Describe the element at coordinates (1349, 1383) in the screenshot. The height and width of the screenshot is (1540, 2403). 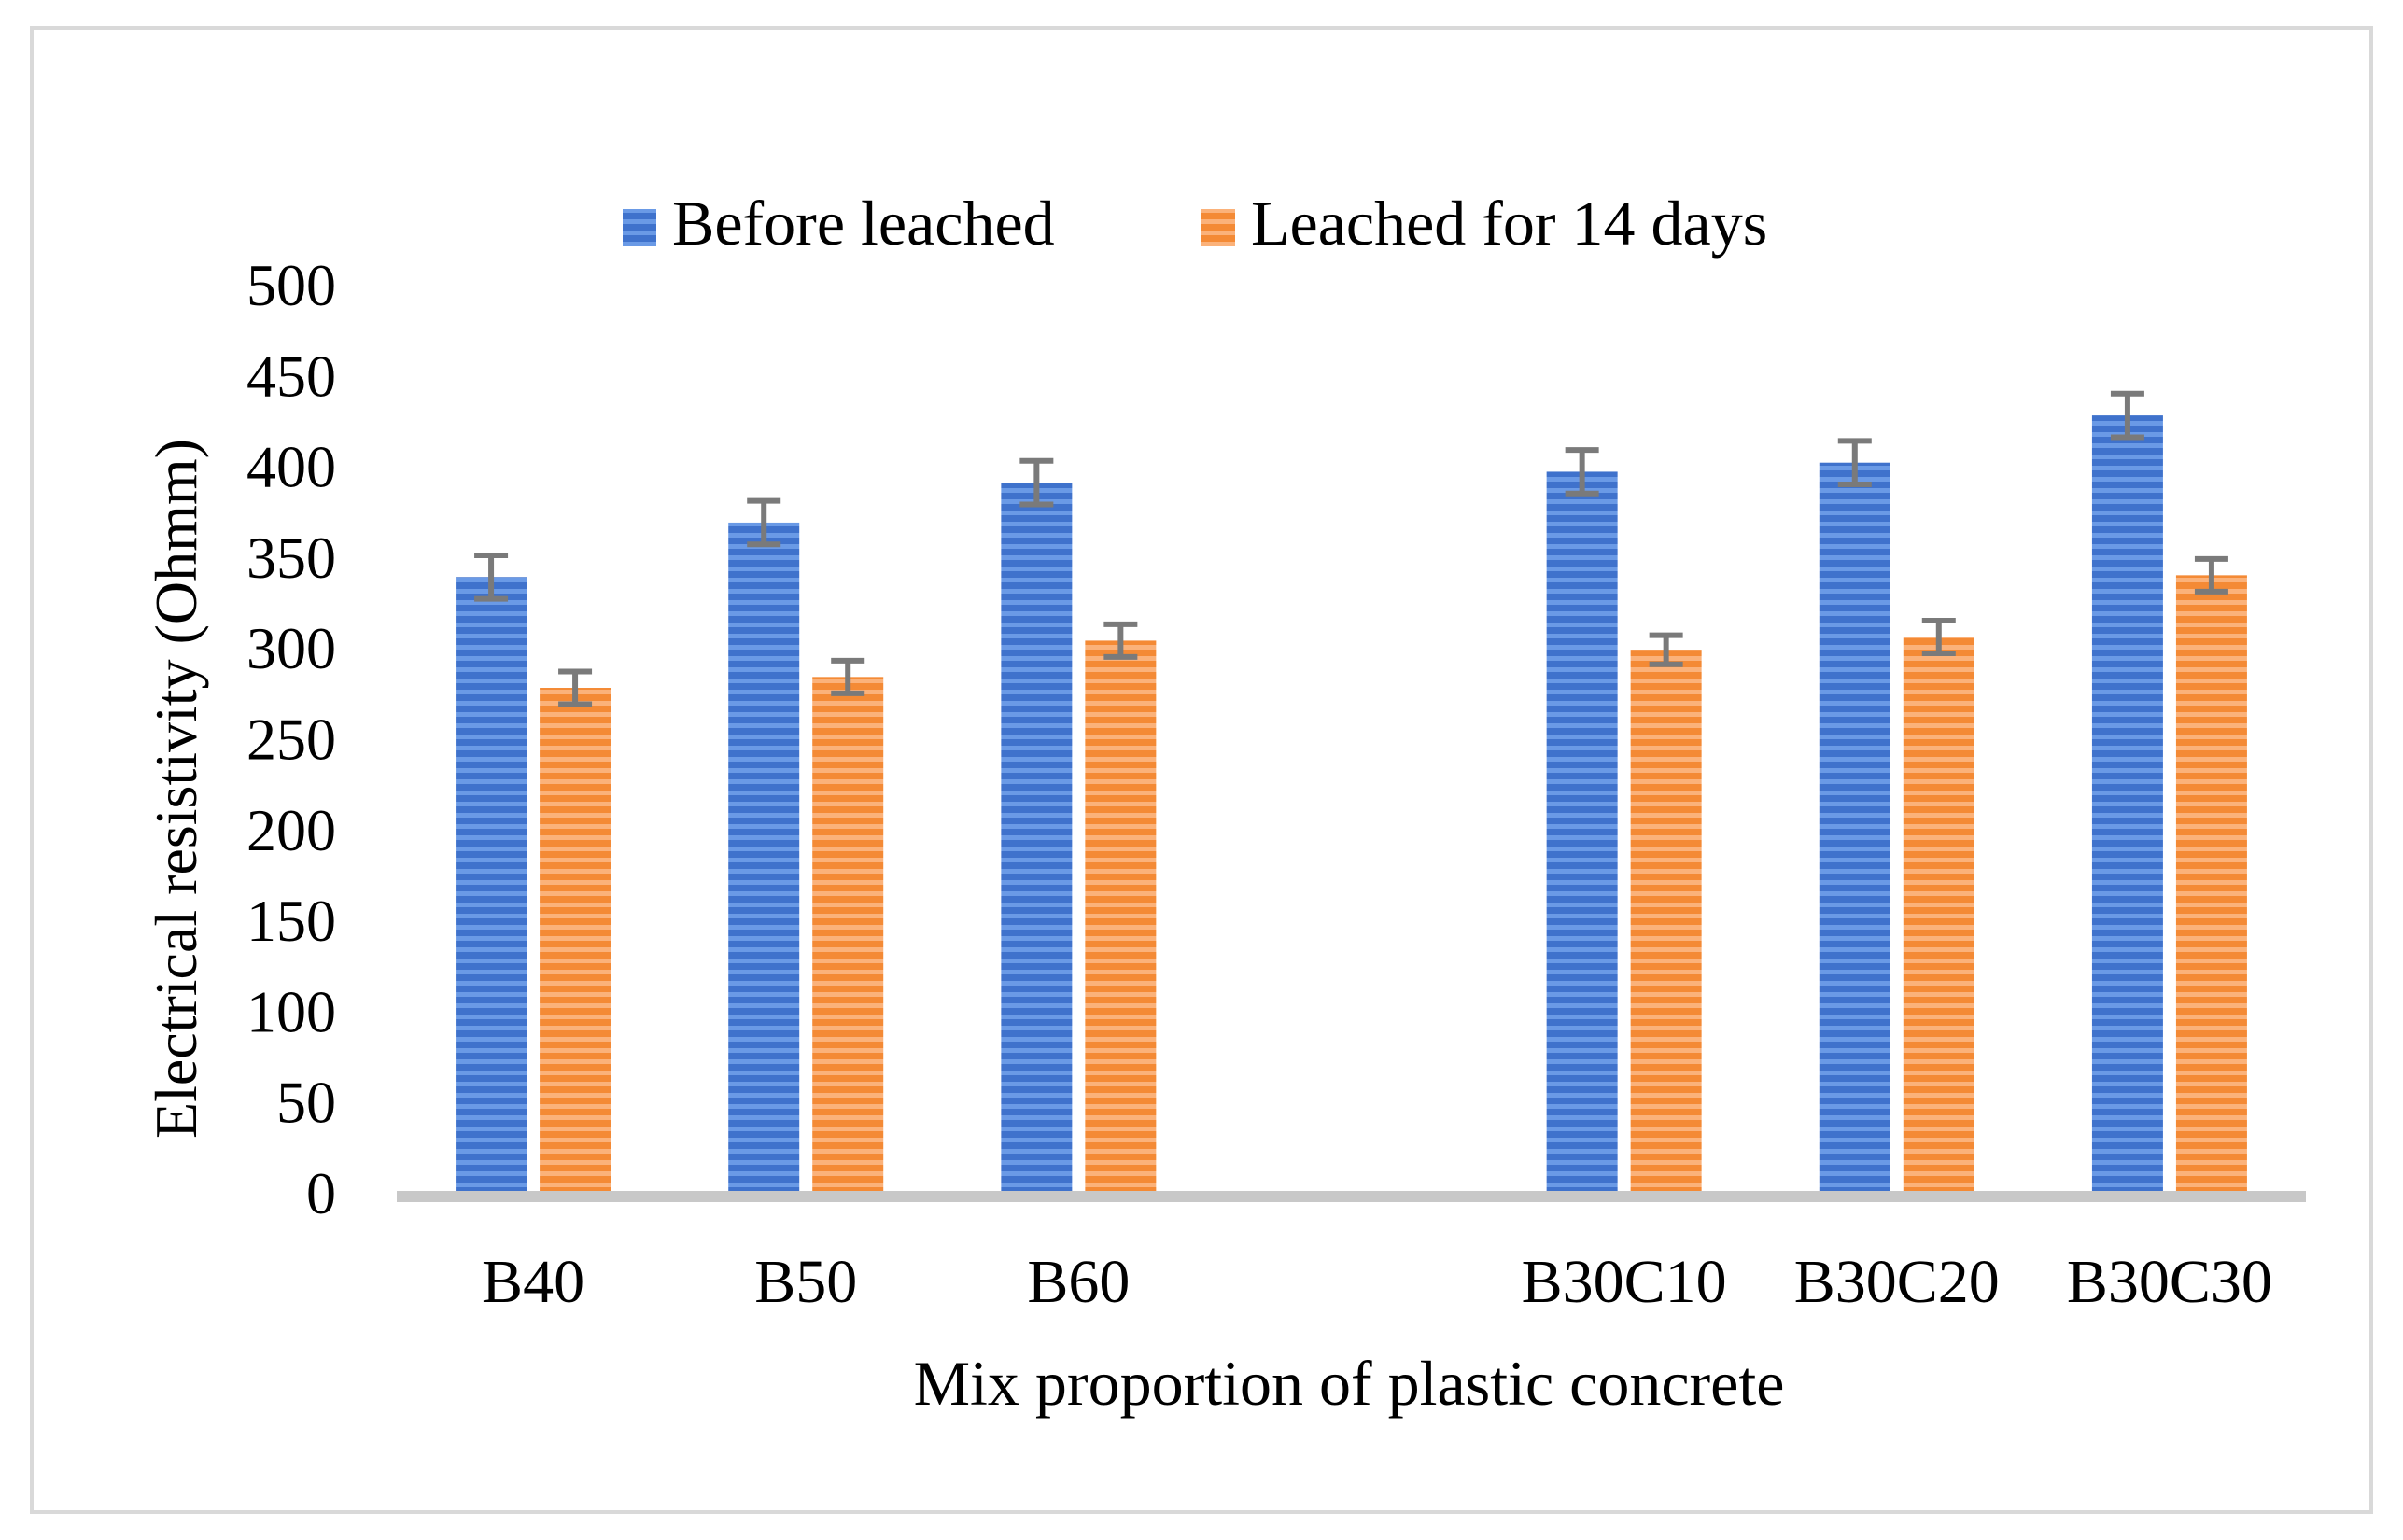
I see `x-axis-label: Mix proportion of plastic concrete` at that location.